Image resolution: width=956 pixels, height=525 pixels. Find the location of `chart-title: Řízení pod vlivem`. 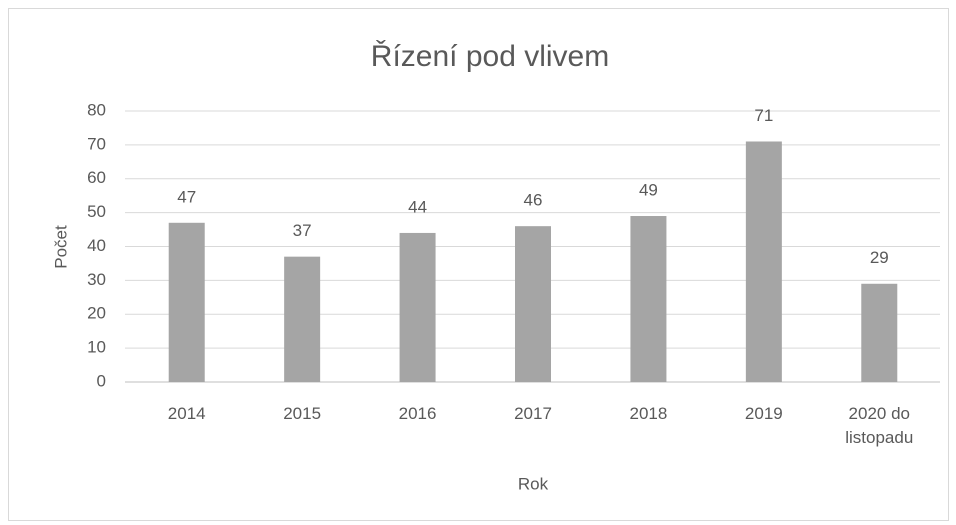

chart-title: Řízení pod vlivem is located at coordinates (490, 56).